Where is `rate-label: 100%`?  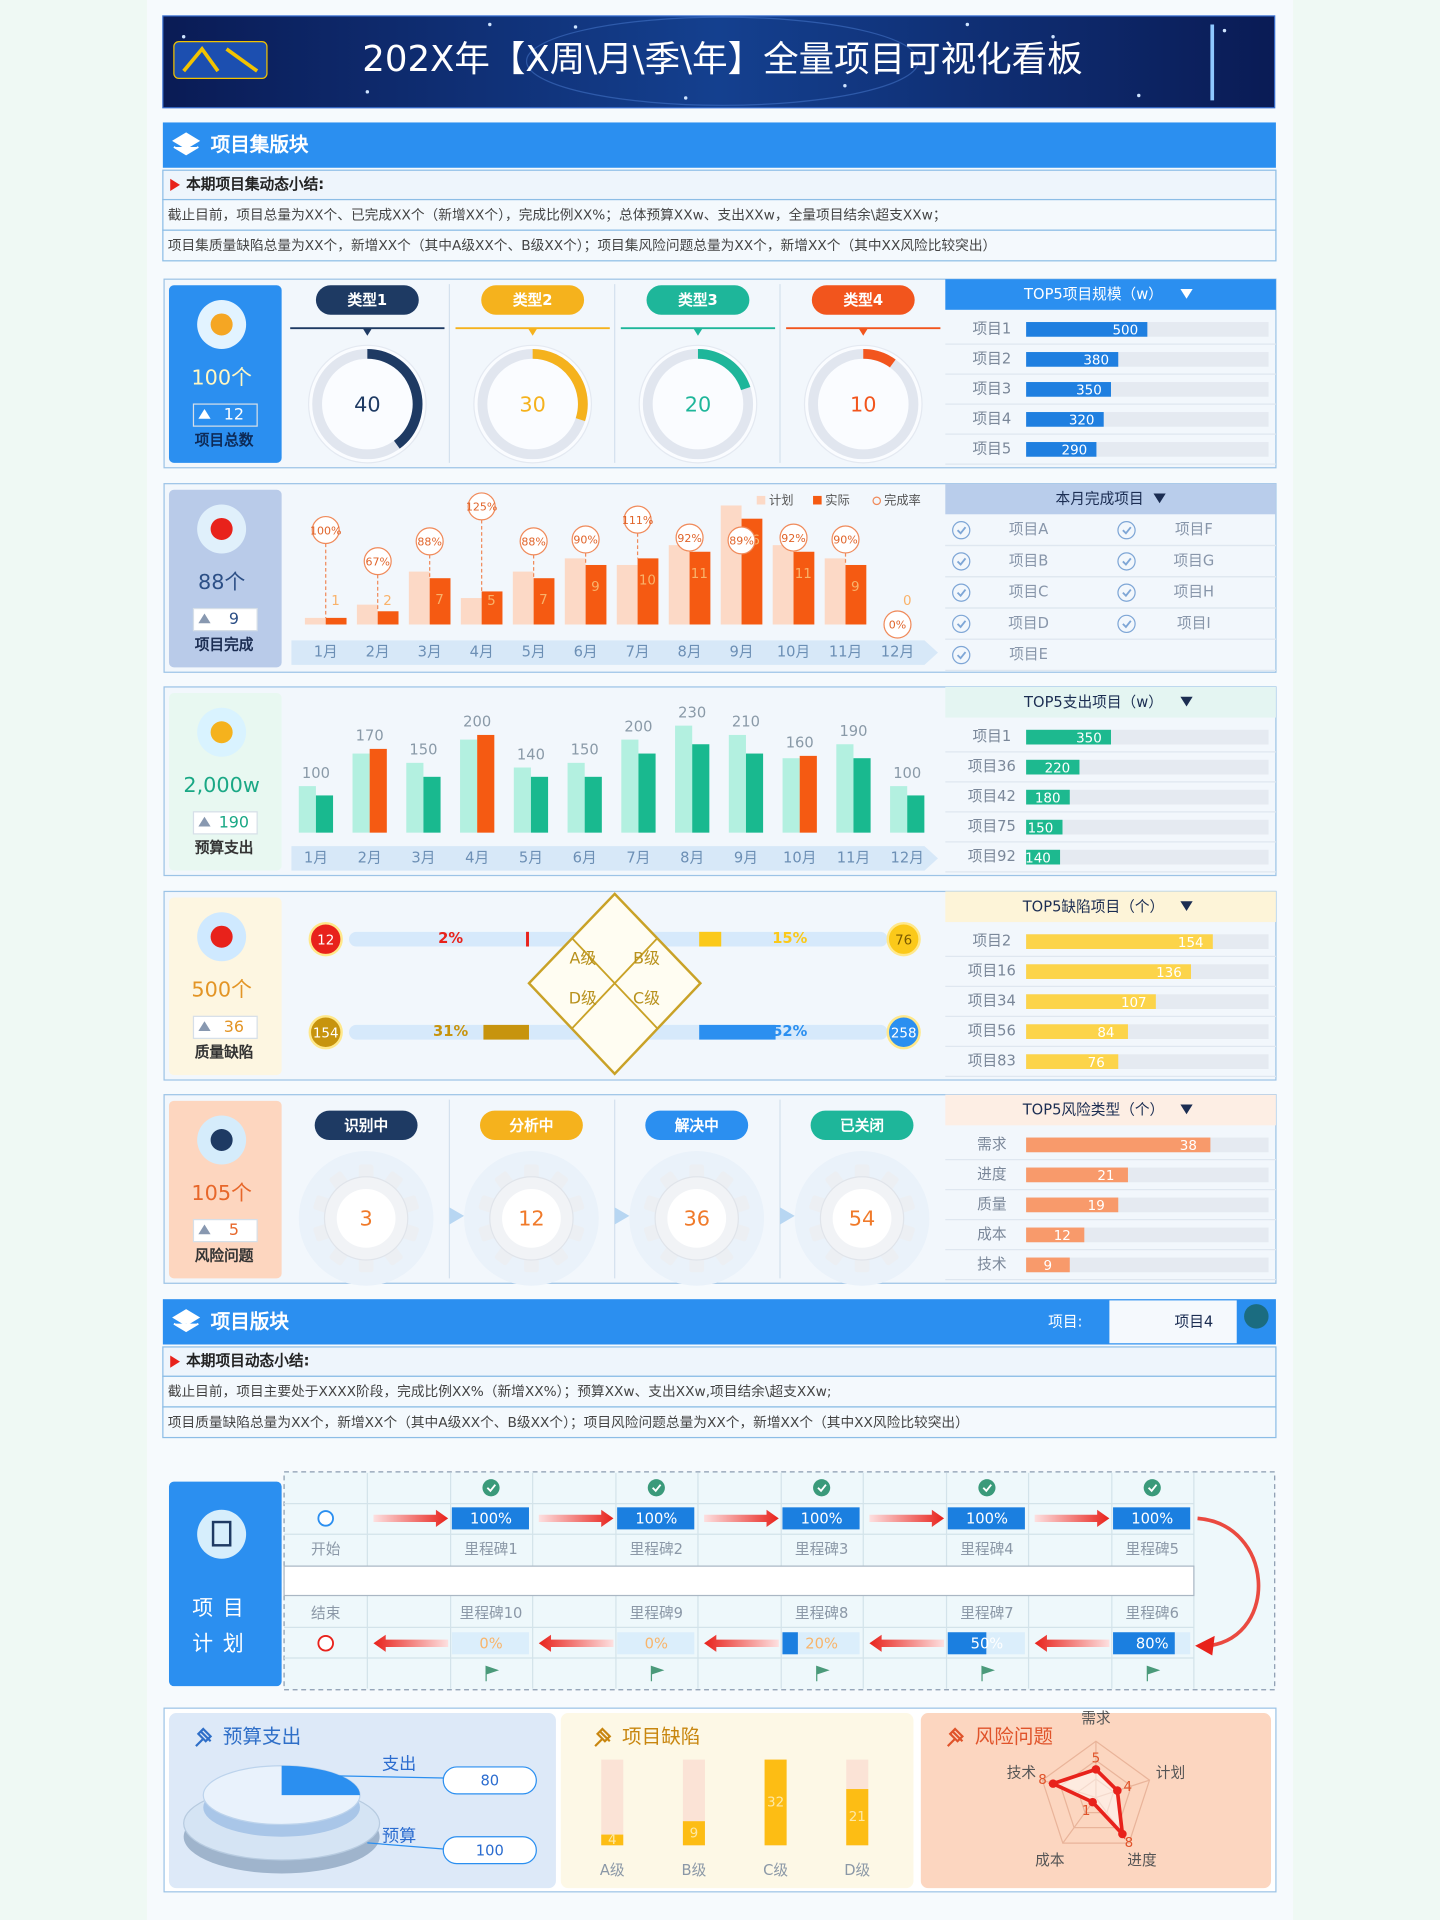 rate-label: 100% is located at coordinates (326, 530).